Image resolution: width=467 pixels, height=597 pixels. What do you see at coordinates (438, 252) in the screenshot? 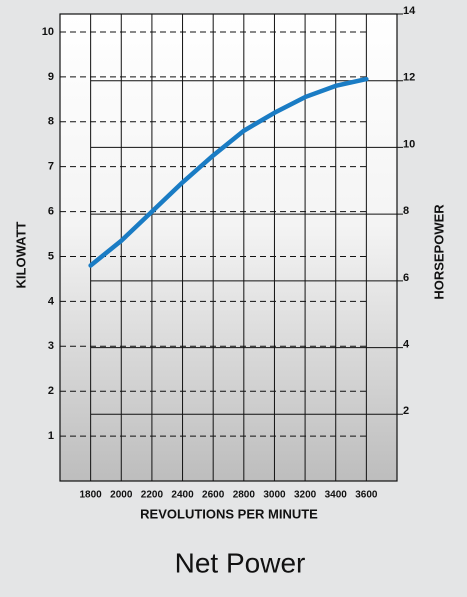
I see `y2-axis-label: HORSEPOWER` at bounding box center [438, 252].